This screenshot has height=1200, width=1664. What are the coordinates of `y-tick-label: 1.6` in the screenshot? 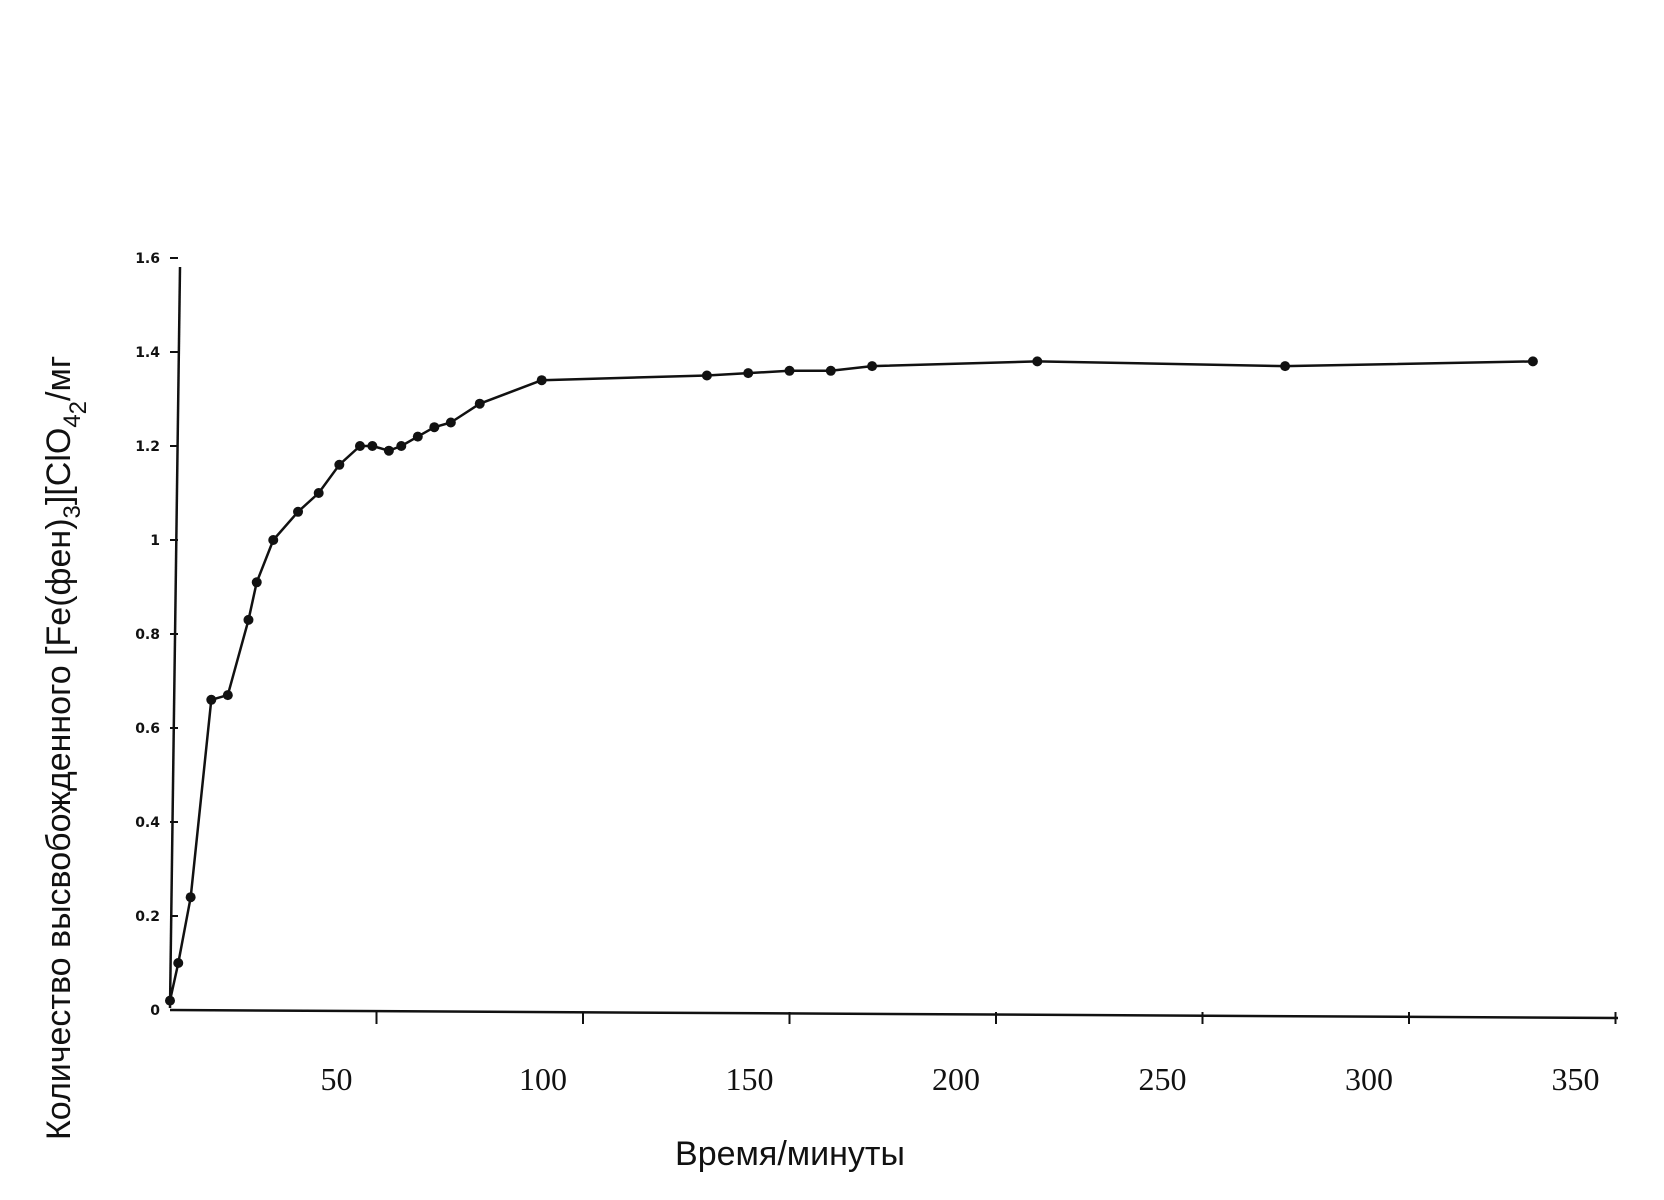 It's located at (147, 259).